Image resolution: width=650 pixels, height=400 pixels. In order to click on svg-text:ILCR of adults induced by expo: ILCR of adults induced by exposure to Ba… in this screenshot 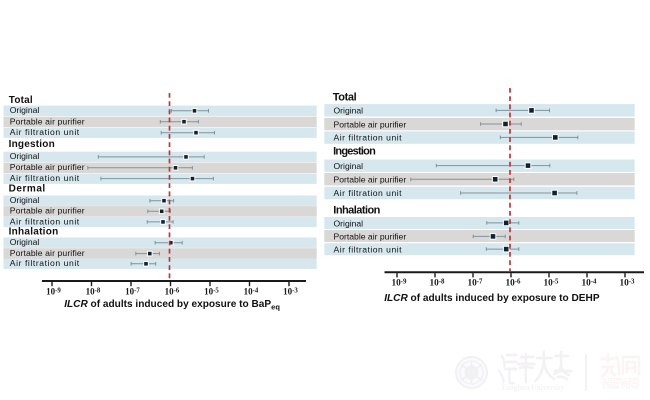, I will do `click(172, 305)`.